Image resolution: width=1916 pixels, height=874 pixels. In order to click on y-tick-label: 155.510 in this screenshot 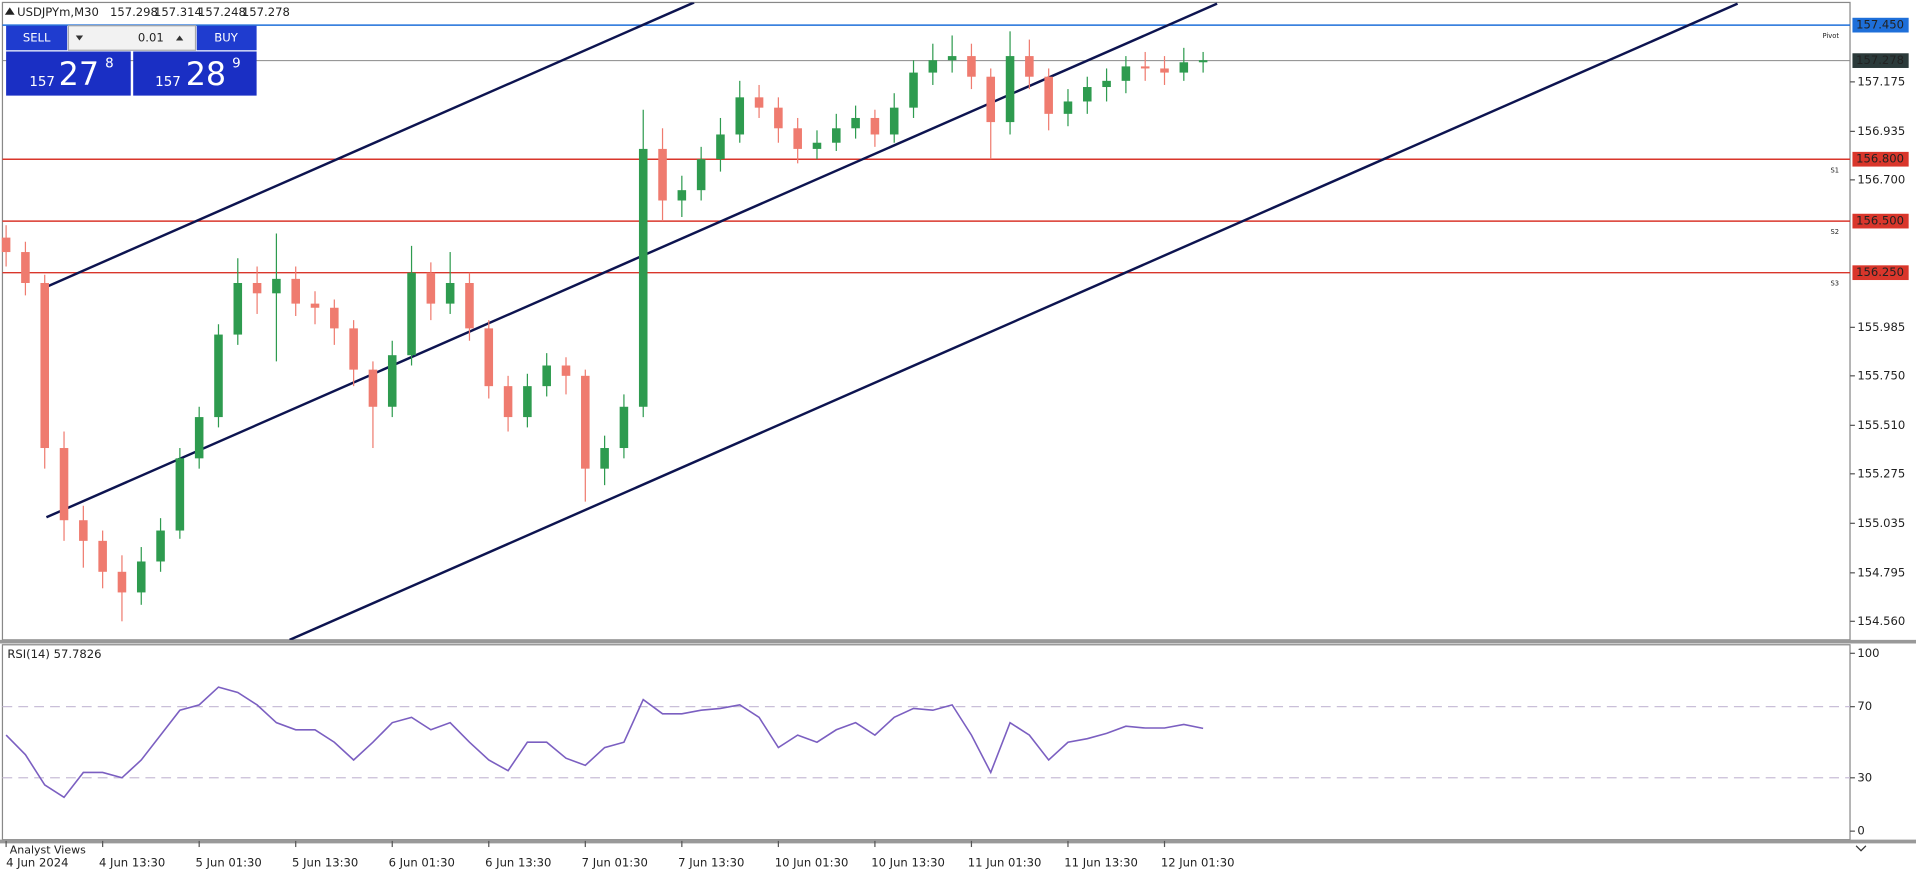, I will do `click(1881, 425)`.